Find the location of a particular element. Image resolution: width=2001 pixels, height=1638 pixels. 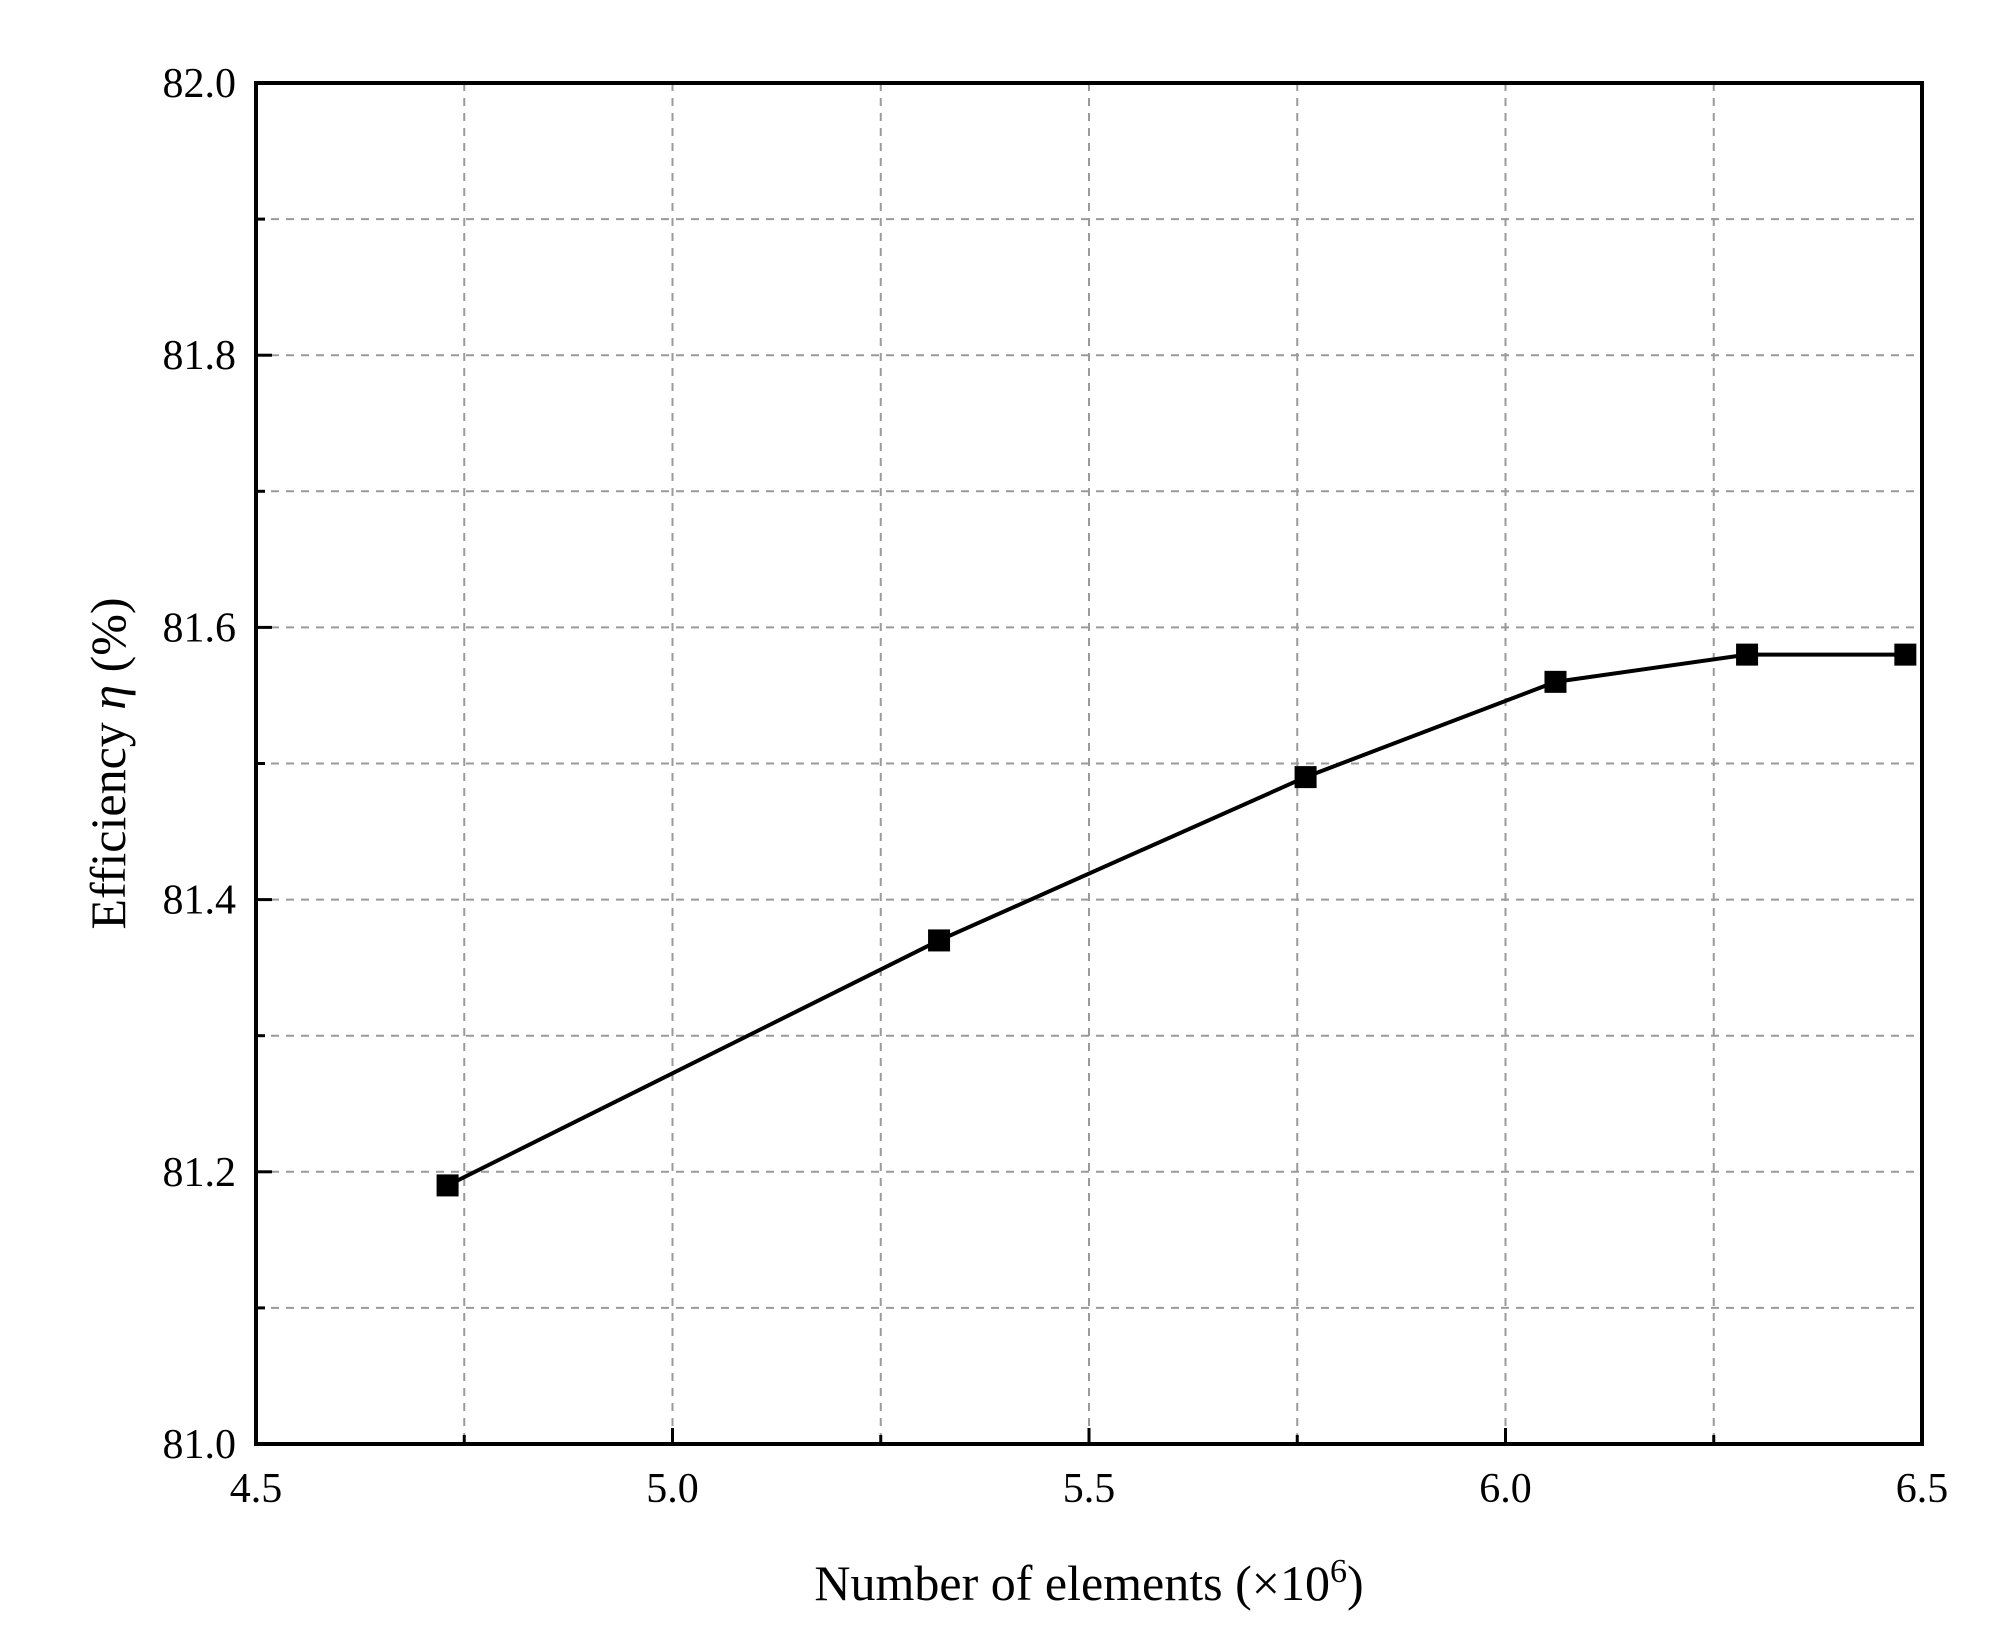

y-tick-label-5: 82.0 is located at coordinates (200, 84).